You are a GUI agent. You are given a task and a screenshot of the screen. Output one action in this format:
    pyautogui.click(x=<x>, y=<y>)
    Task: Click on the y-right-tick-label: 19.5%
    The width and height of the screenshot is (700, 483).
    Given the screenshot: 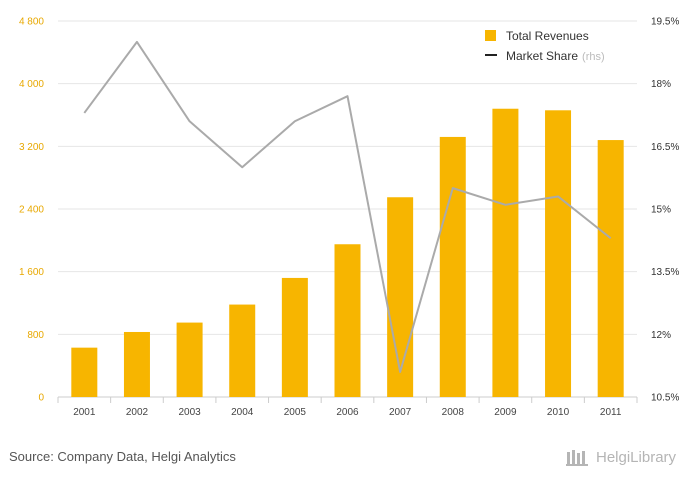 What is the action you would take?
    pyautogui.click(x=665, y=22)
    